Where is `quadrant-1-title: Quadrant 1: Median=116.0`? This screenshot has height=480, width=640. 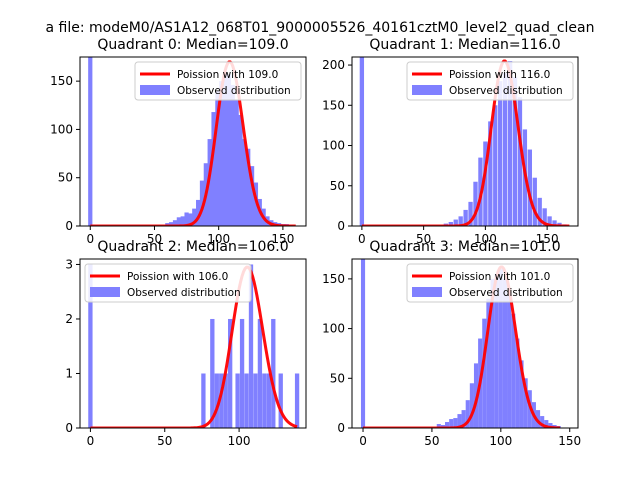 quadrant-1-title: Quadrant 1: Median=116.0 is located at coordinates (464, 45).